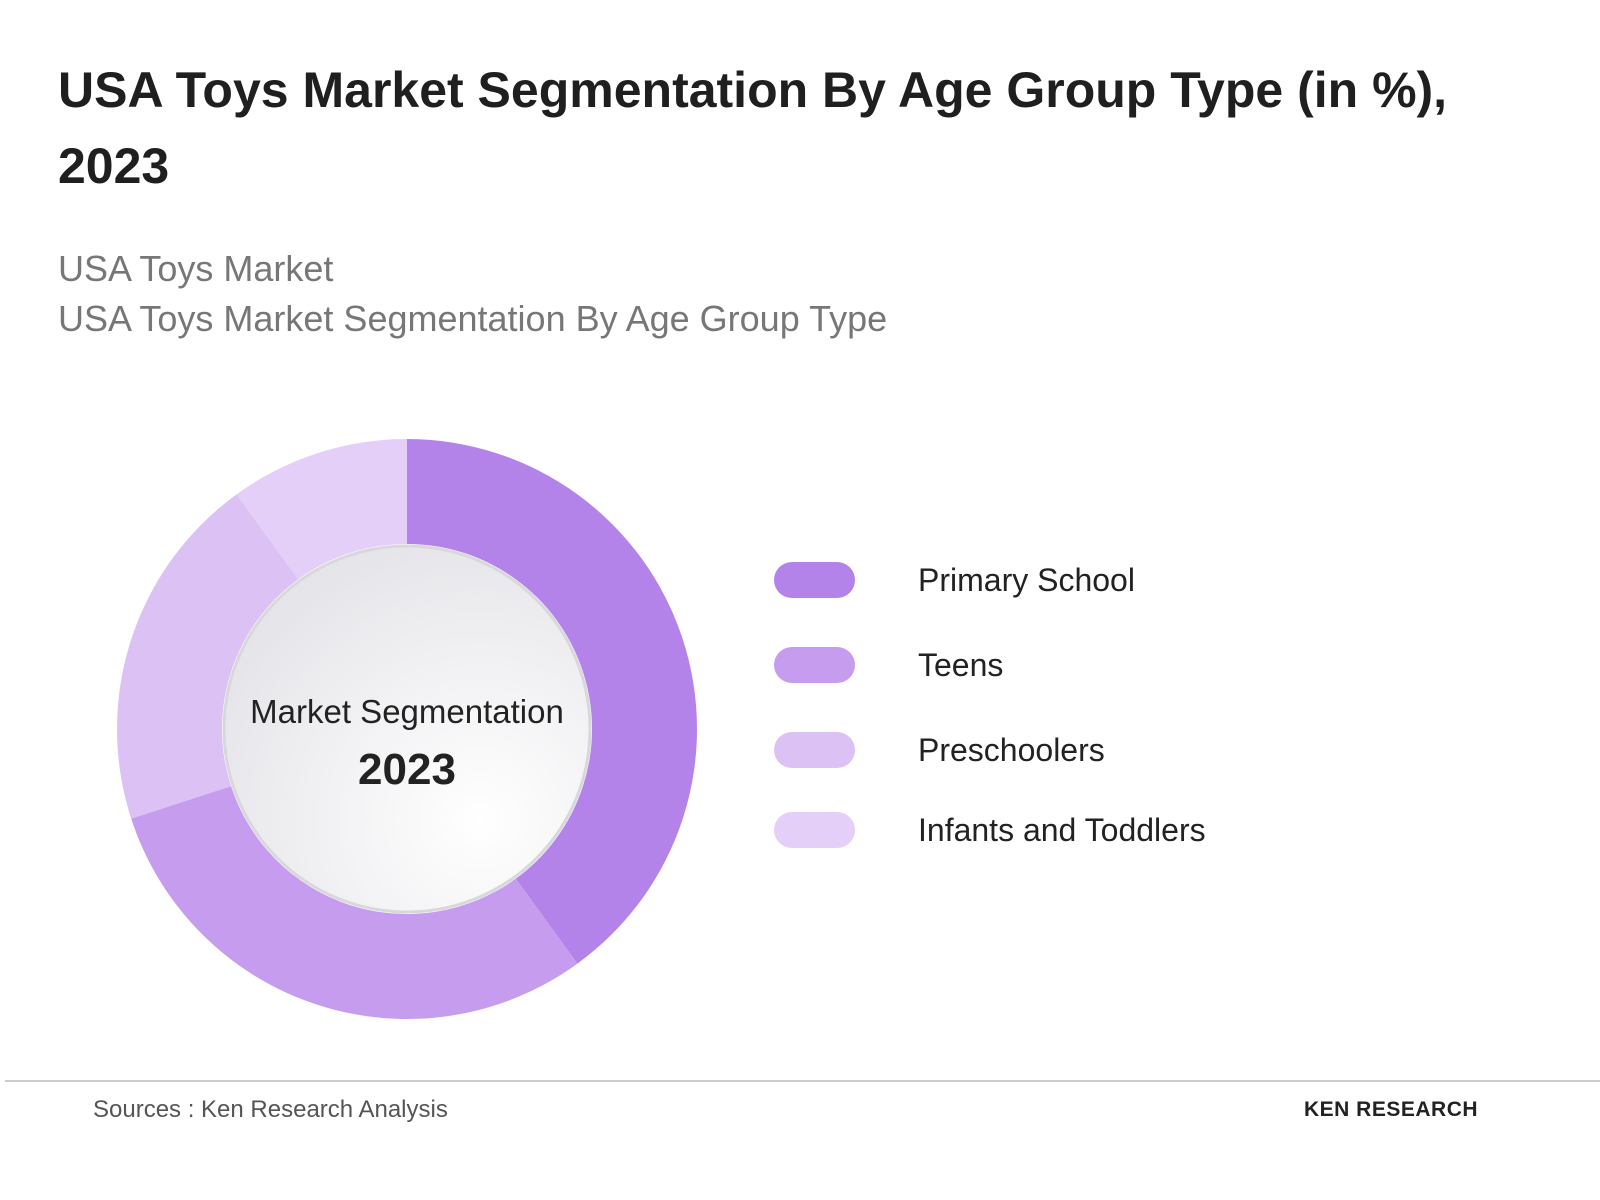 The width and height of the screenshot is (1600, 1200). What do you see at coordinates (1062, 830) in the screenshot?
I see `legend-label: Infants and Toddlers` at bounding box center [1062, 830].